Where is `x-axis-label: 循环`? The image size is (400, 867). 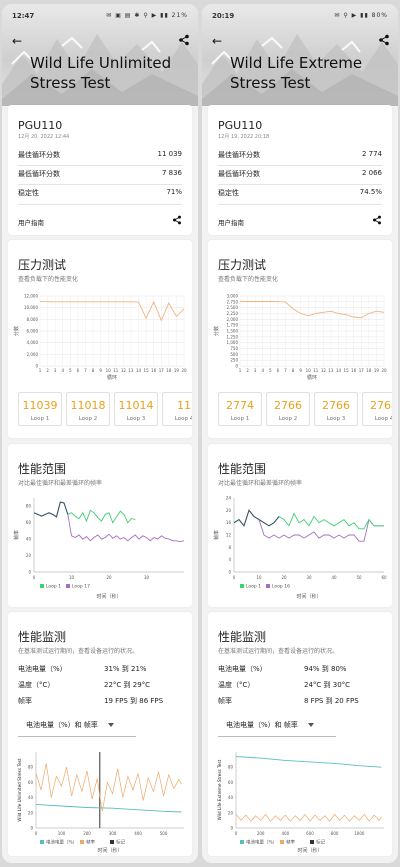 x-axis-label: 循环 is located at coordinates (312, 377).